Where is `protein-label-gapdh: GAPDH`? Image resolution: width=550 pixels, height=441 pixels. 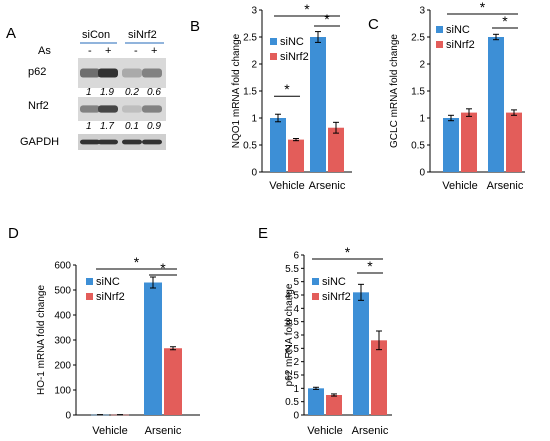
protein-label-gapdh: GAPDH is located at coordinates (39, 142).